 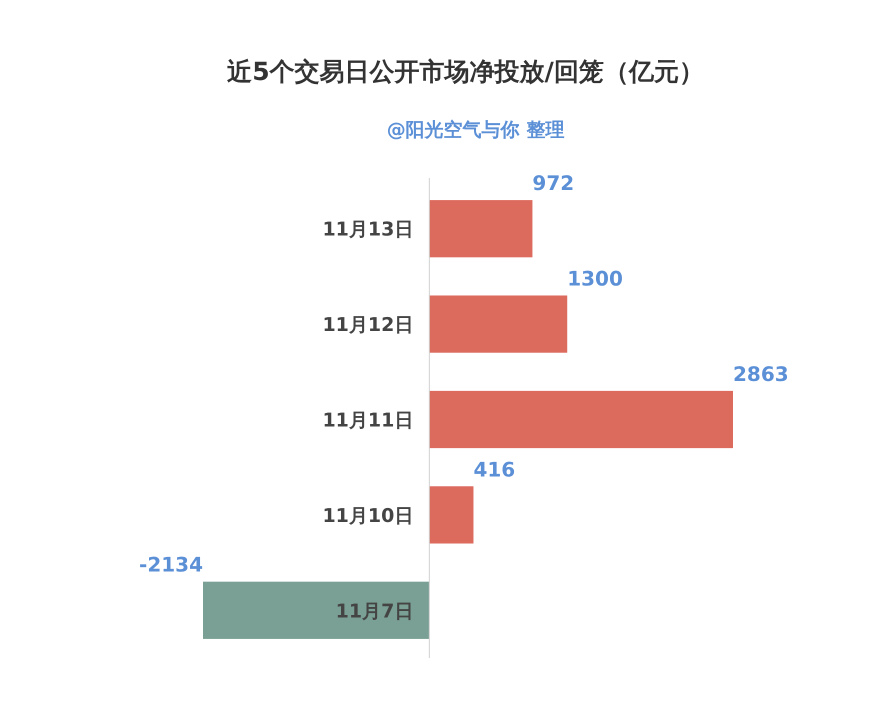 I want to click on data-label: 1300, so click(x=595, y=278).